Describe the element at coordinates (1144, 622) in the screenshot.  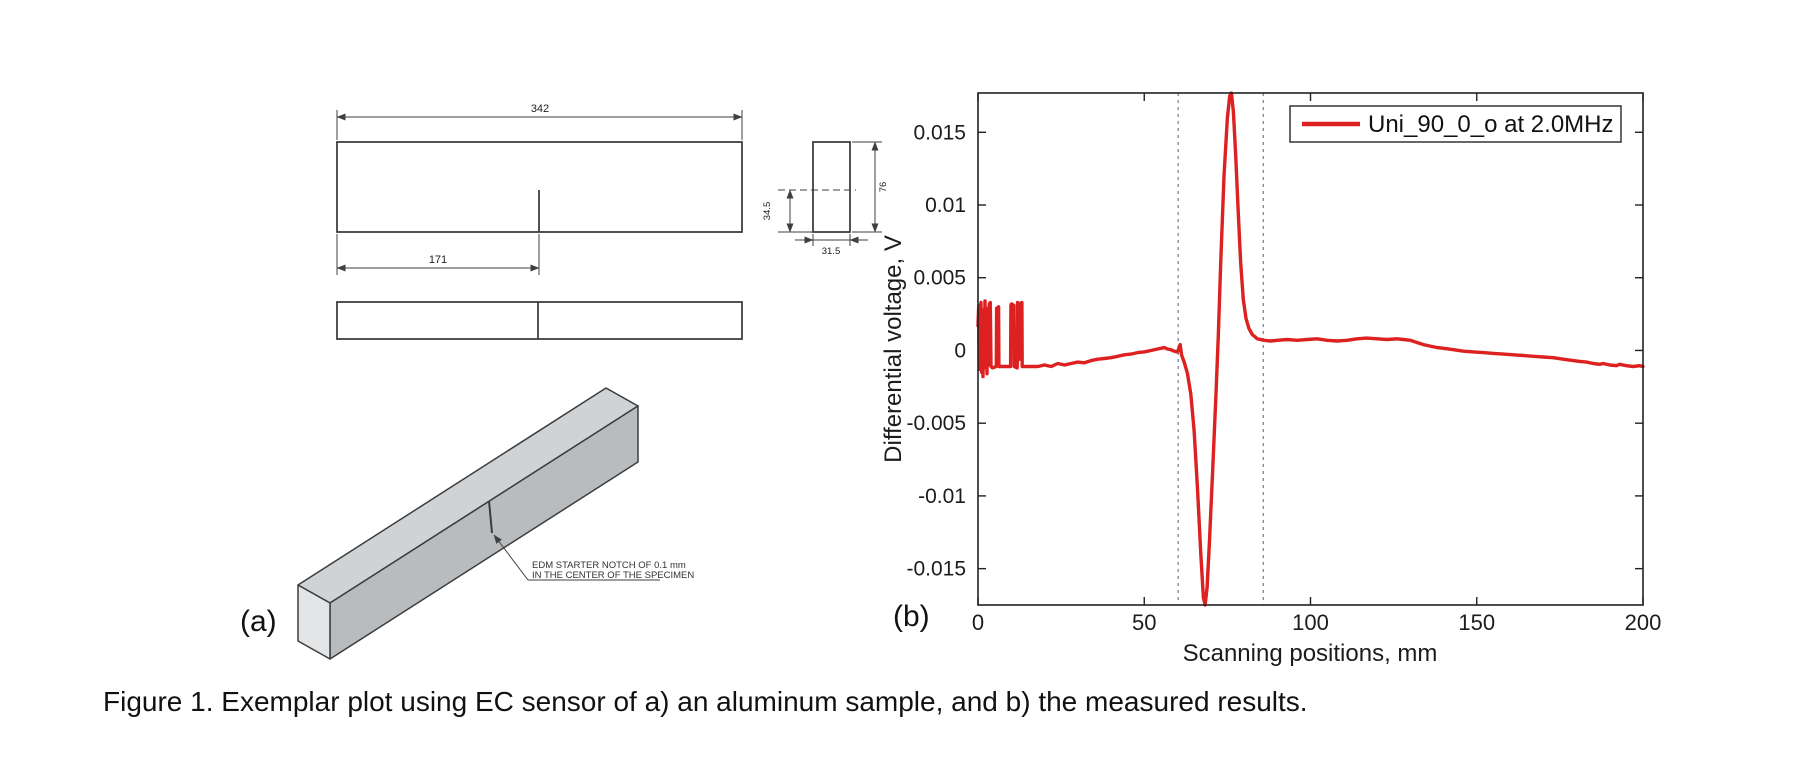
I see `x-tick-label: 50` at that location.